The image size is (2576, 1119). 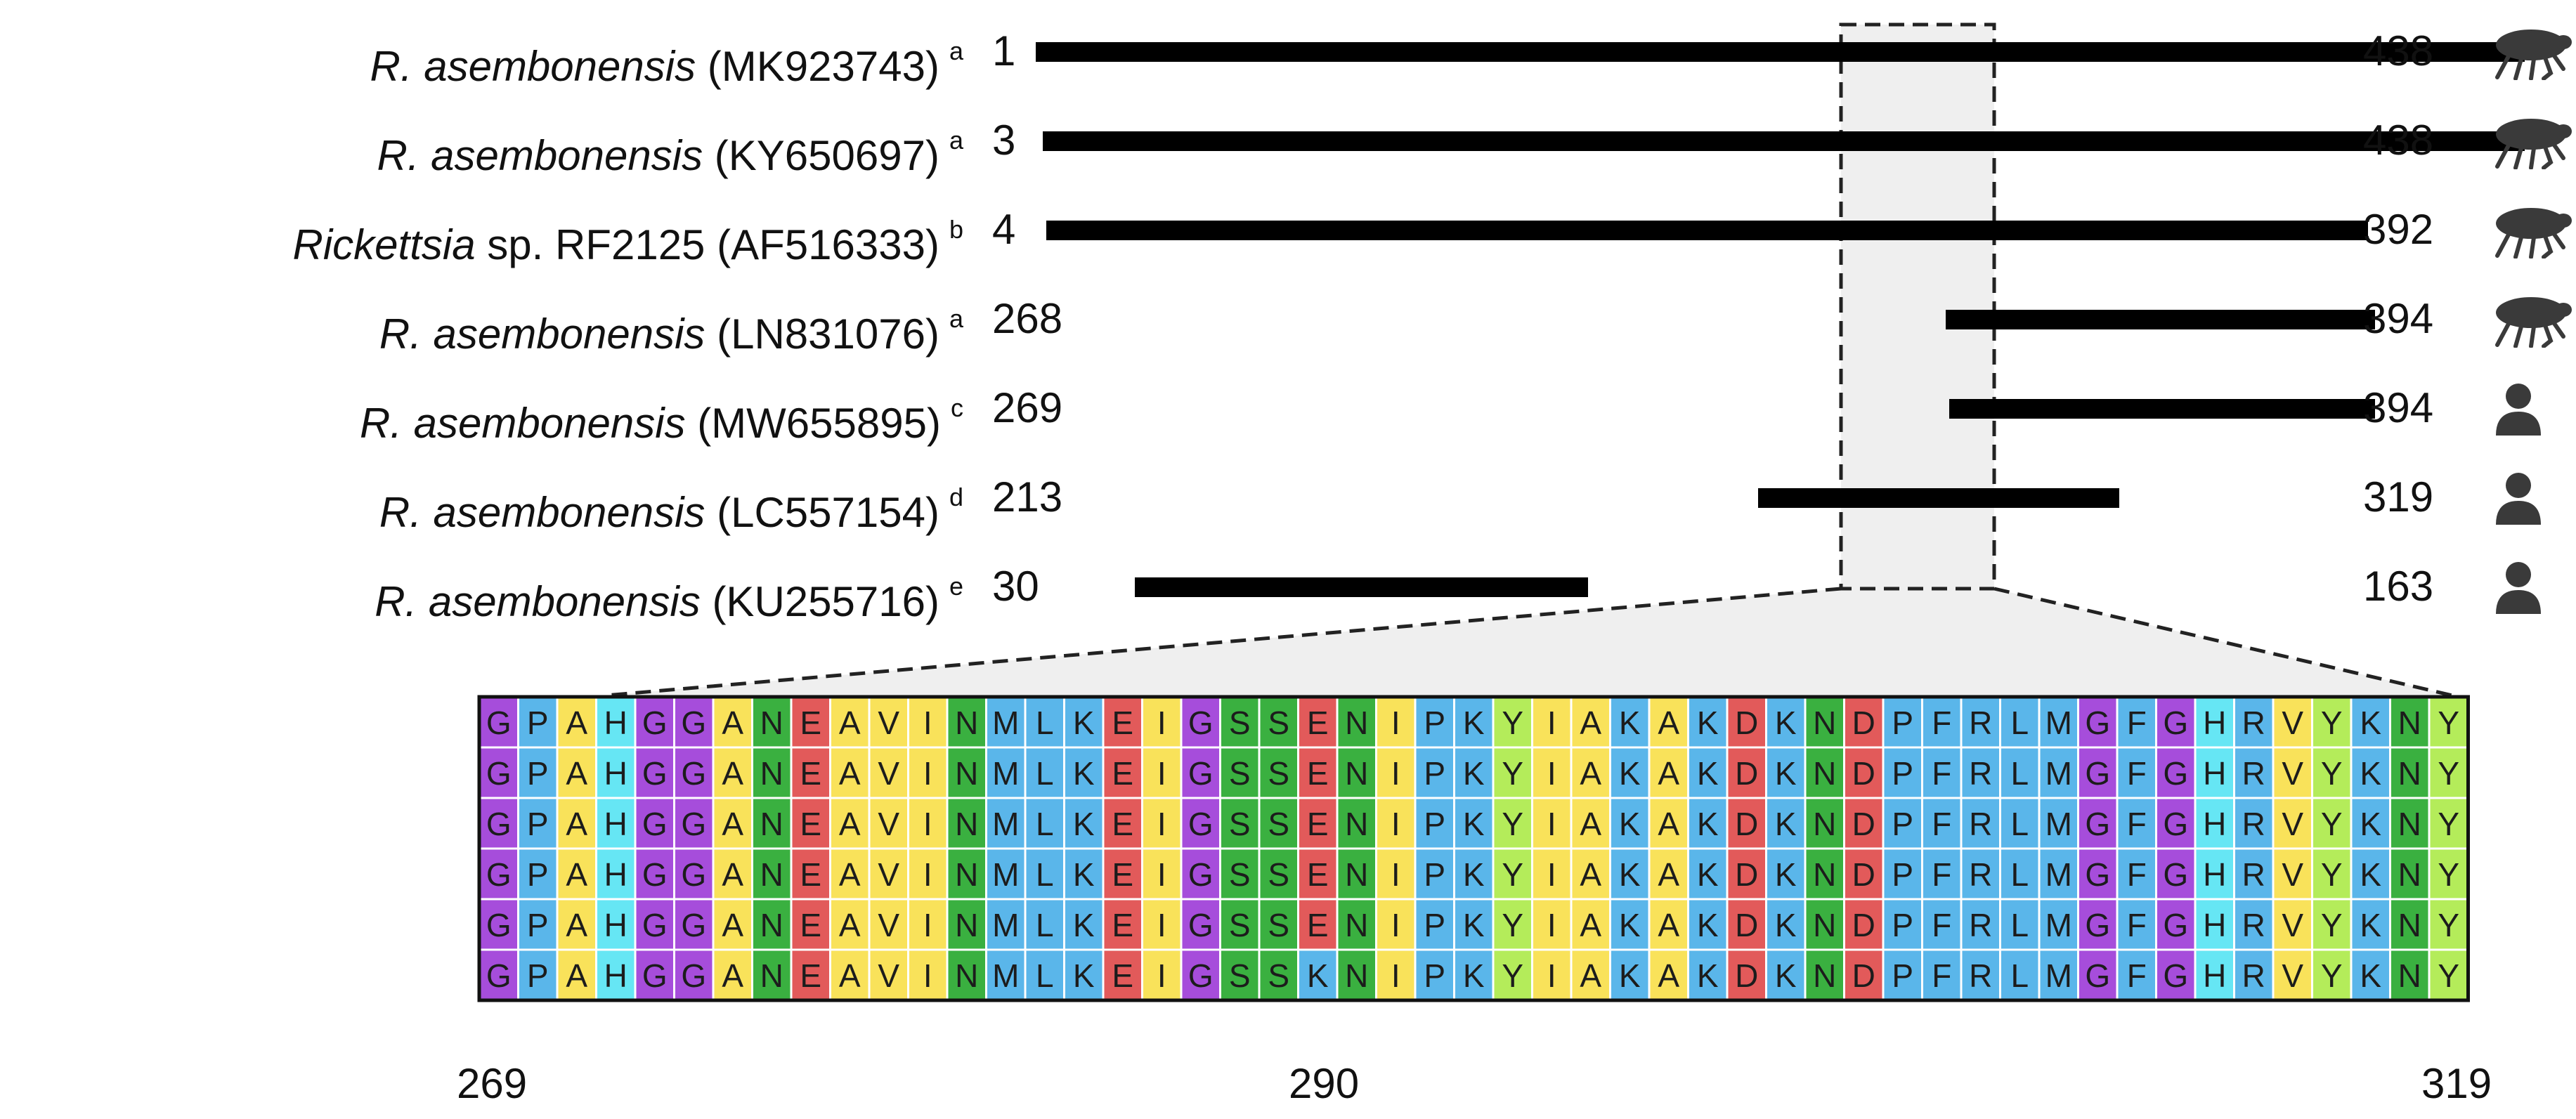 What do you see at coordinates (2136, 773) in the screenshot?
I see `residue-cell: F` at bounding box center [2136, 773].